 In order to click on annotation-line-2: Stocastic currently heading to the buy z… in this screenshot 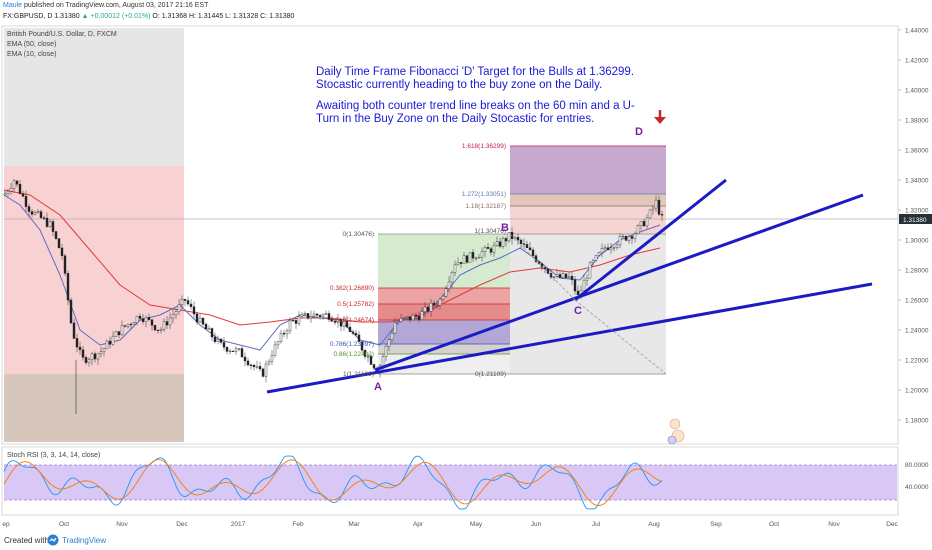, I will do `click(459, 85)`.